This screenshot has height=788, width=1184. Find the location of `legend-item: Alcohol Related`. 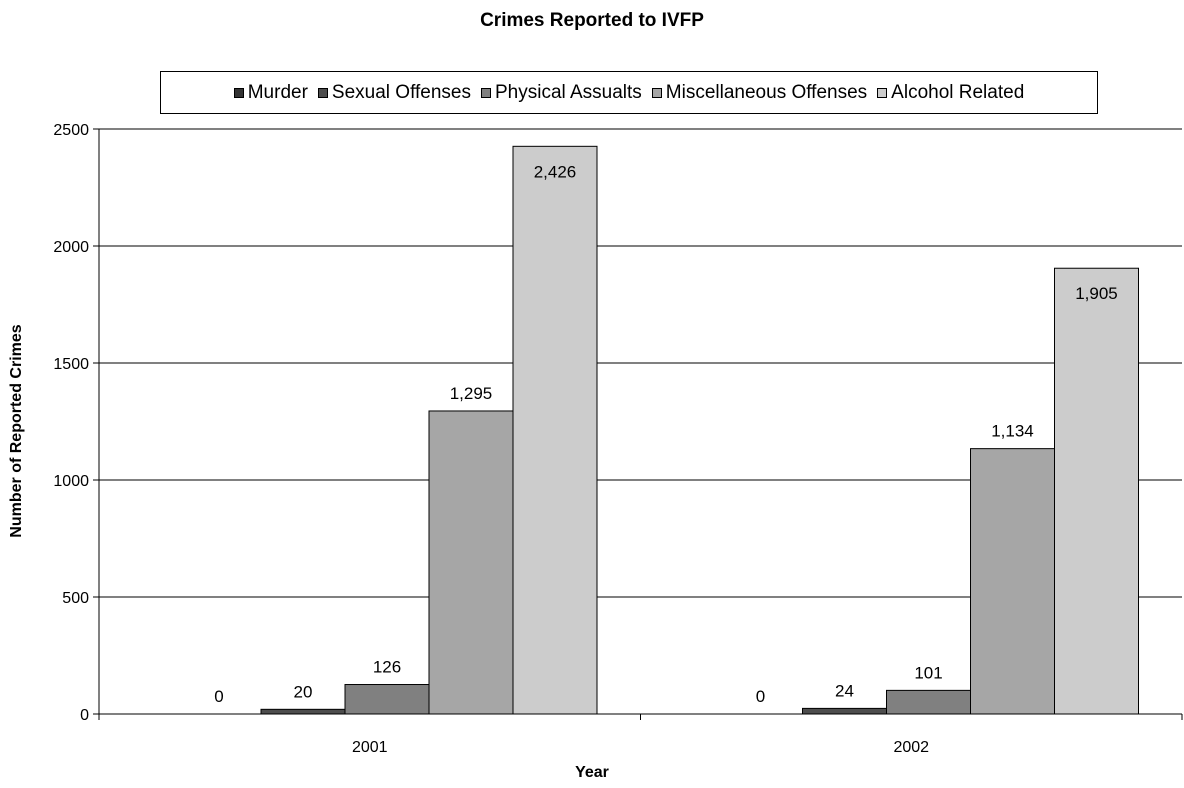

legend-item: Alcohol Related is located at coordinates (950, 93).